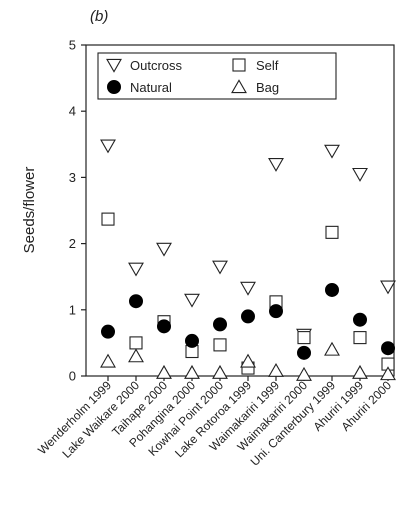 This screenshot has width=417, height=508. What do you see at coordinates (114, 87) in the screenshot?
I see `legend-marker-natural` at bounding box center [114, 87].